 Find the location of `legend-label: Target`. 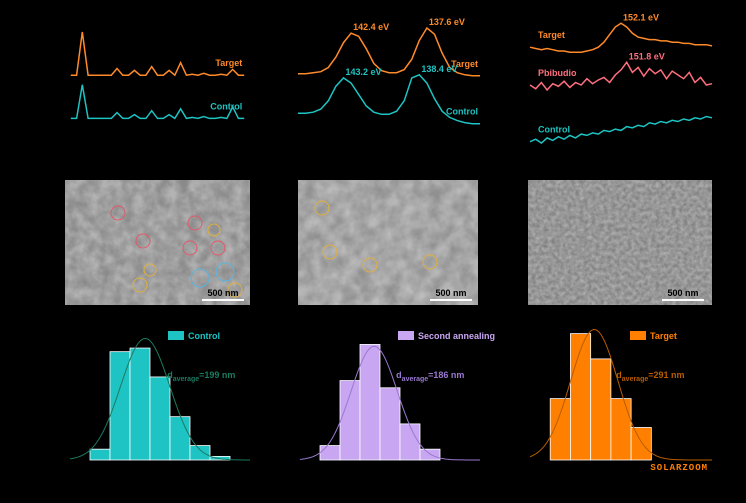

legend-label: Target is located at coordinates (663, 336).